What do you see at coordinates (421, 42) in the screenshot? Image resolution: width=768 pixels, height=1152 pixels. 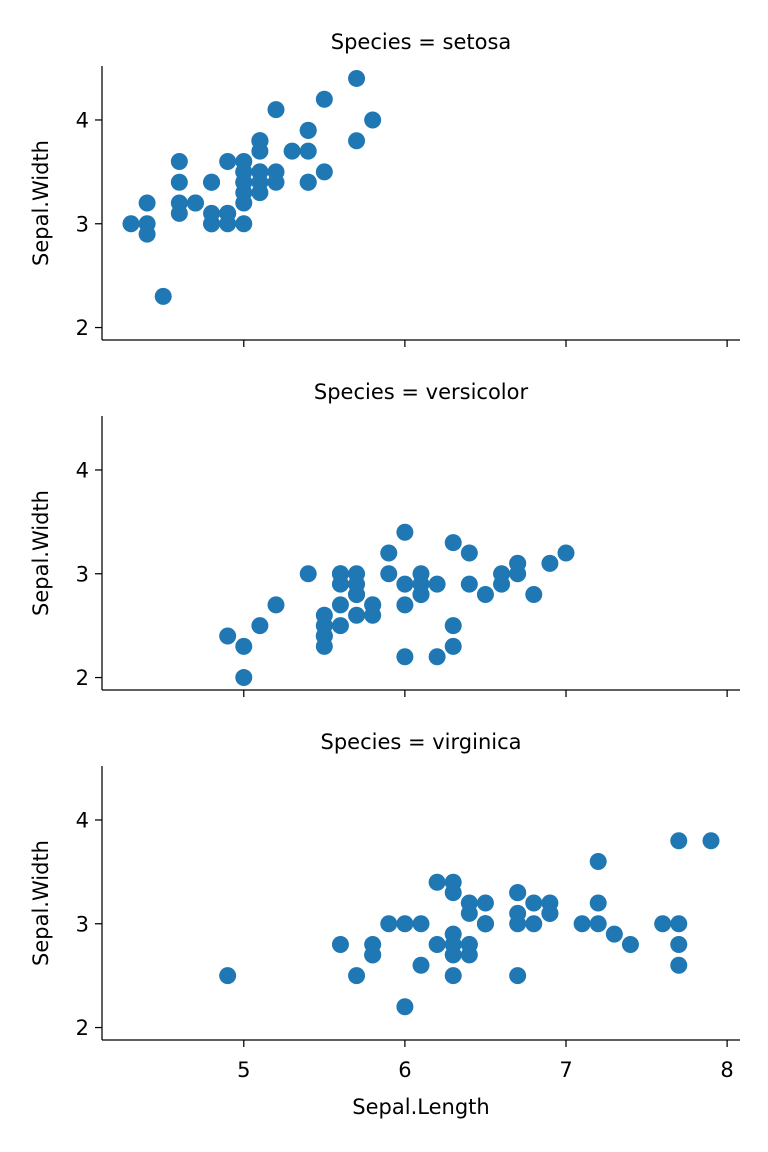 I see `facet-title: Species = setosa` at bounding box center [421, 42].